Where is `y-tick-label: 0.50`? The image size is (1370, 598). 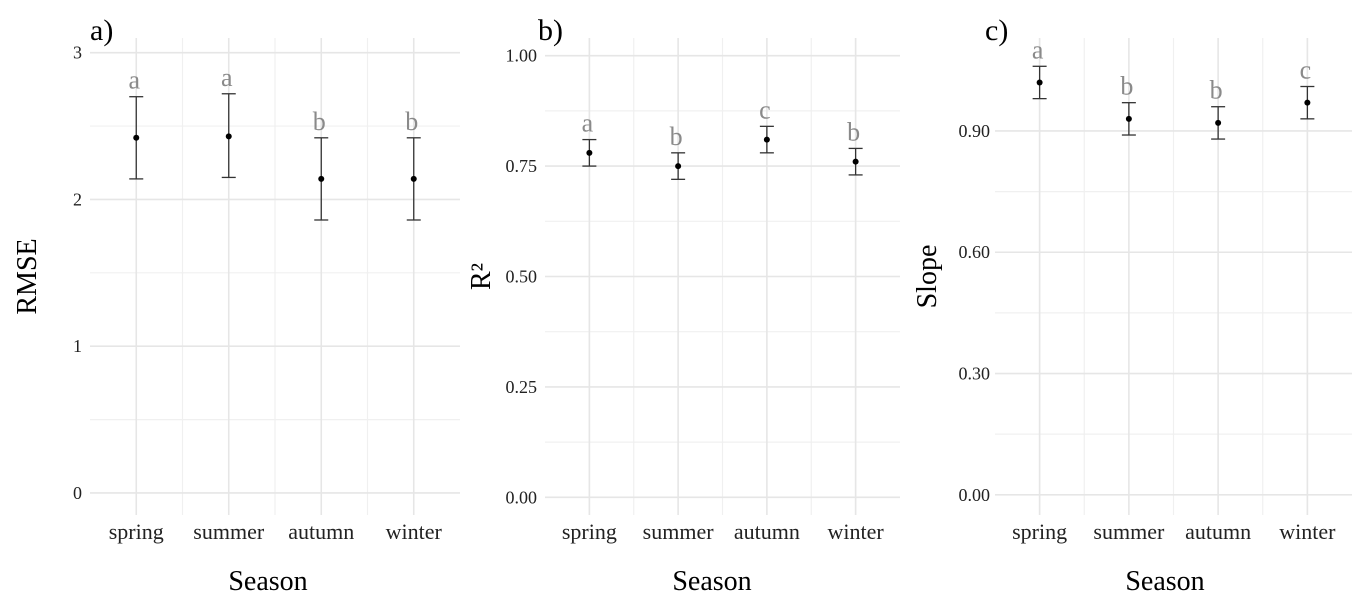 y-tick-label: 0.50 is located at coordinates (522, 277).